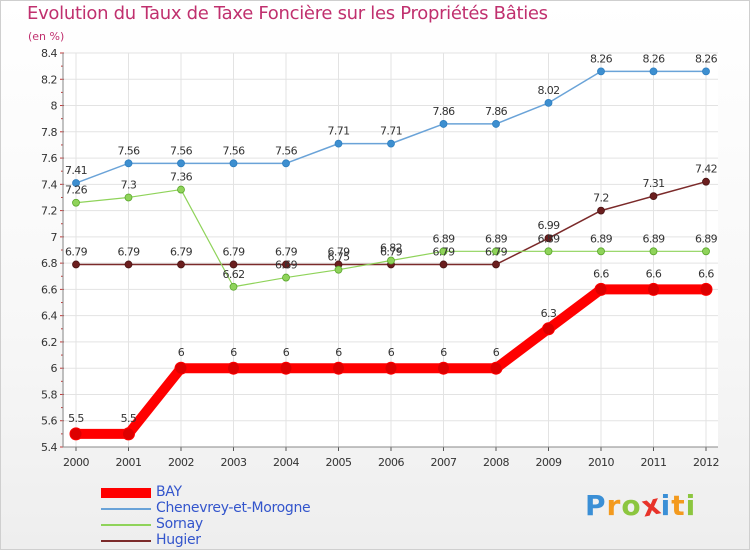  I want to click on logo-letter: i, so click(691, 505).